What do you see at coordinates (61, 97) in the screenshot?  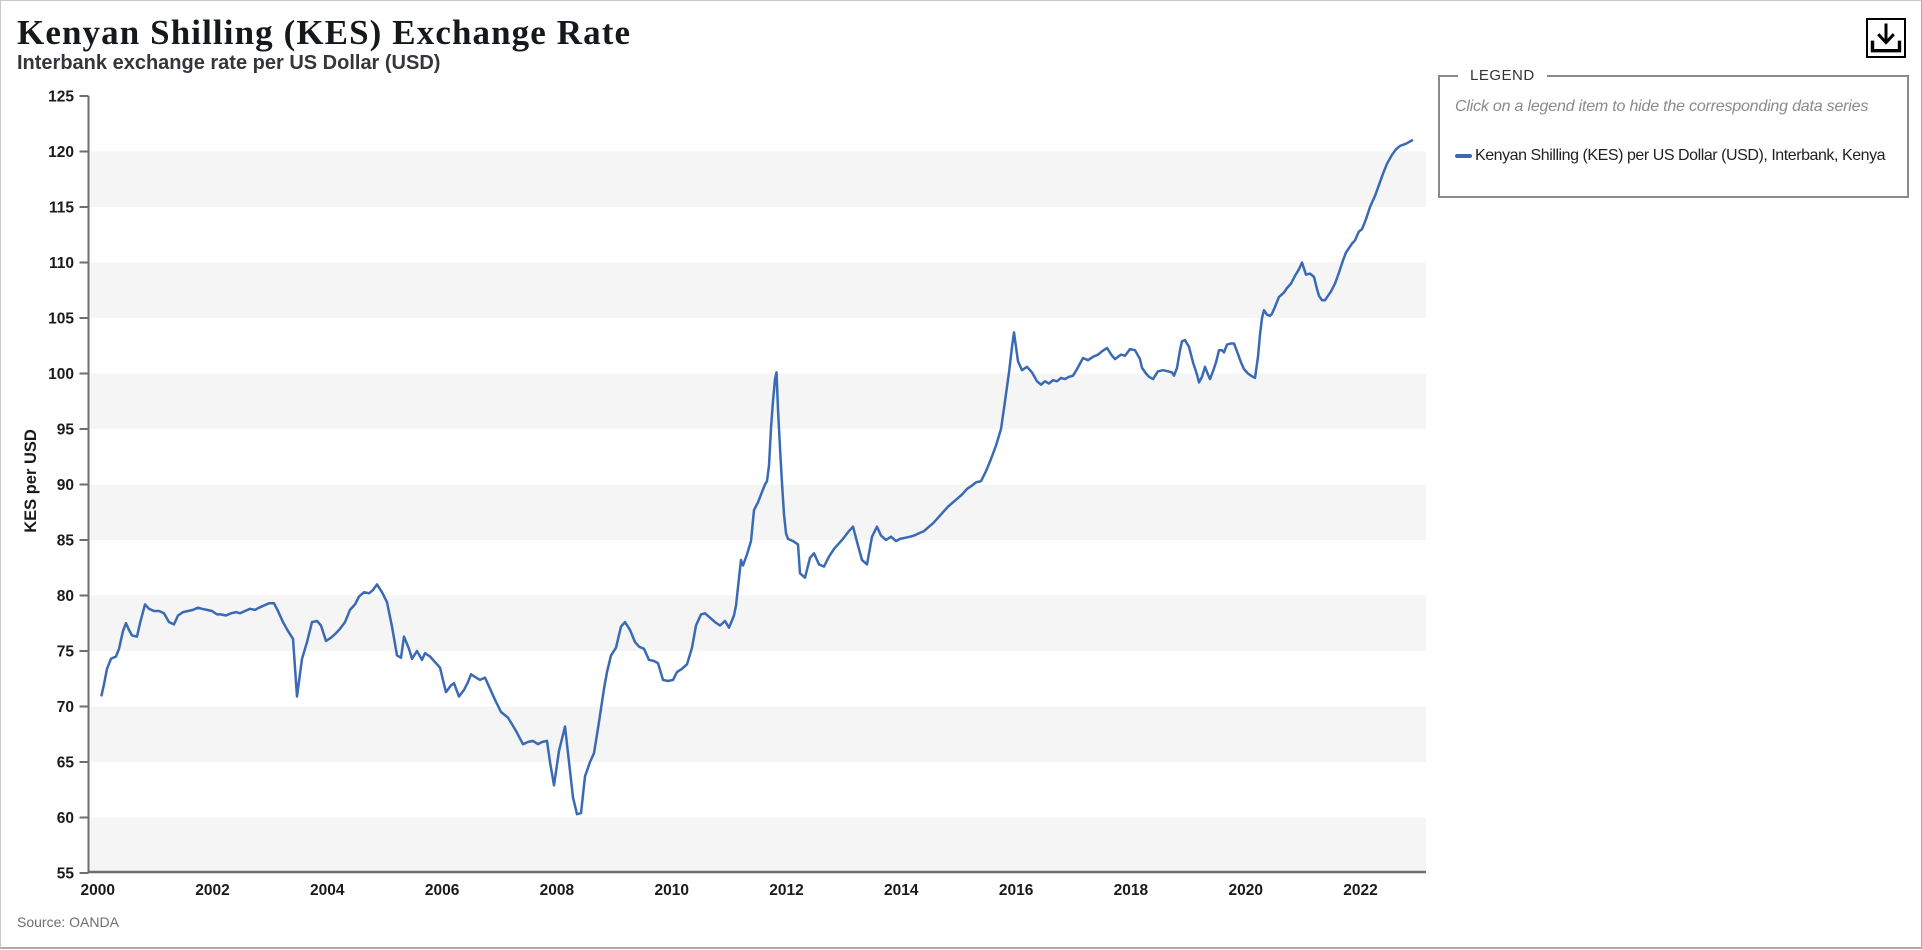 I see `svg-text: 125` at bounding box center [61, 97].